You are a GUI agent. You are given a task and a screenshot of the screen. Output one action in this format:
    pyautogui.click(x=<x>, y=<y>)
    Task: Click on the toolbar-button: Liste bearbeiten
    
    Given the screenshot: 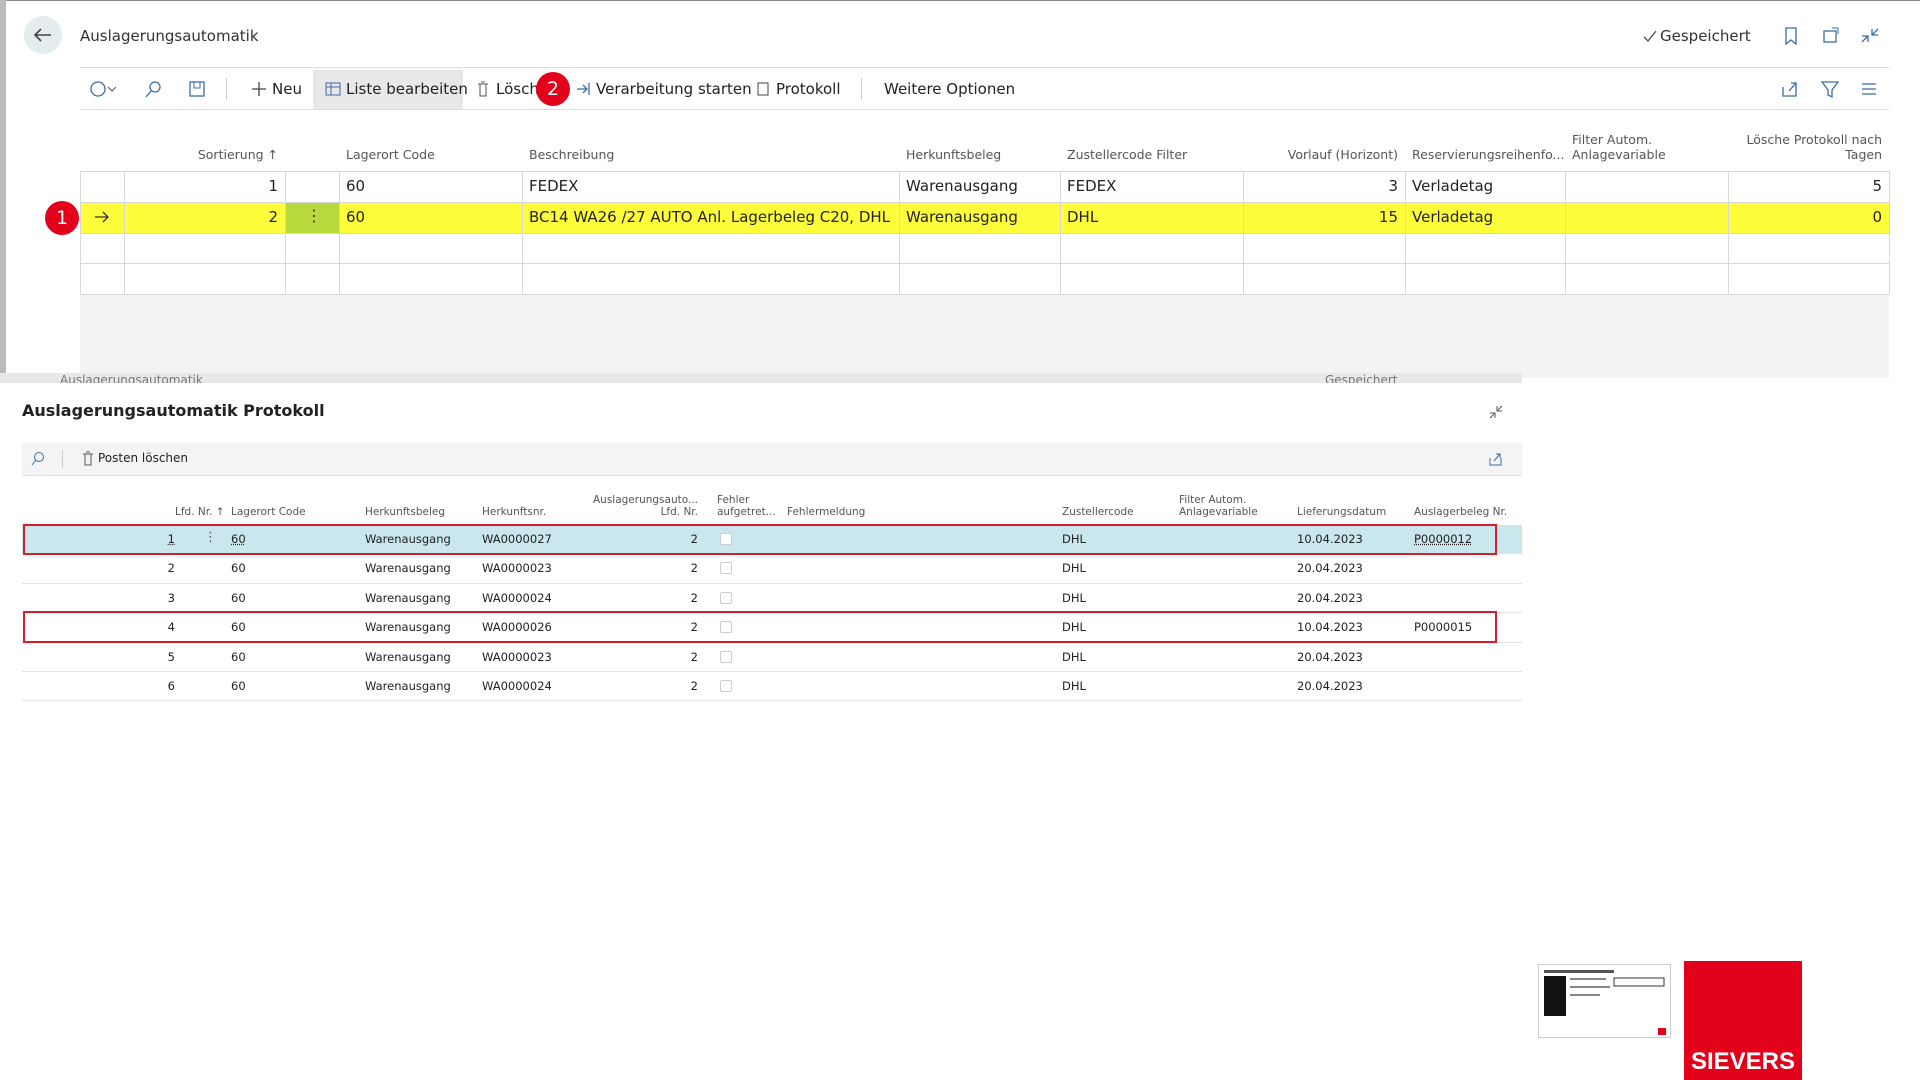 What is the action you would take?
    pyautogui.click(x=407, y=89)
    